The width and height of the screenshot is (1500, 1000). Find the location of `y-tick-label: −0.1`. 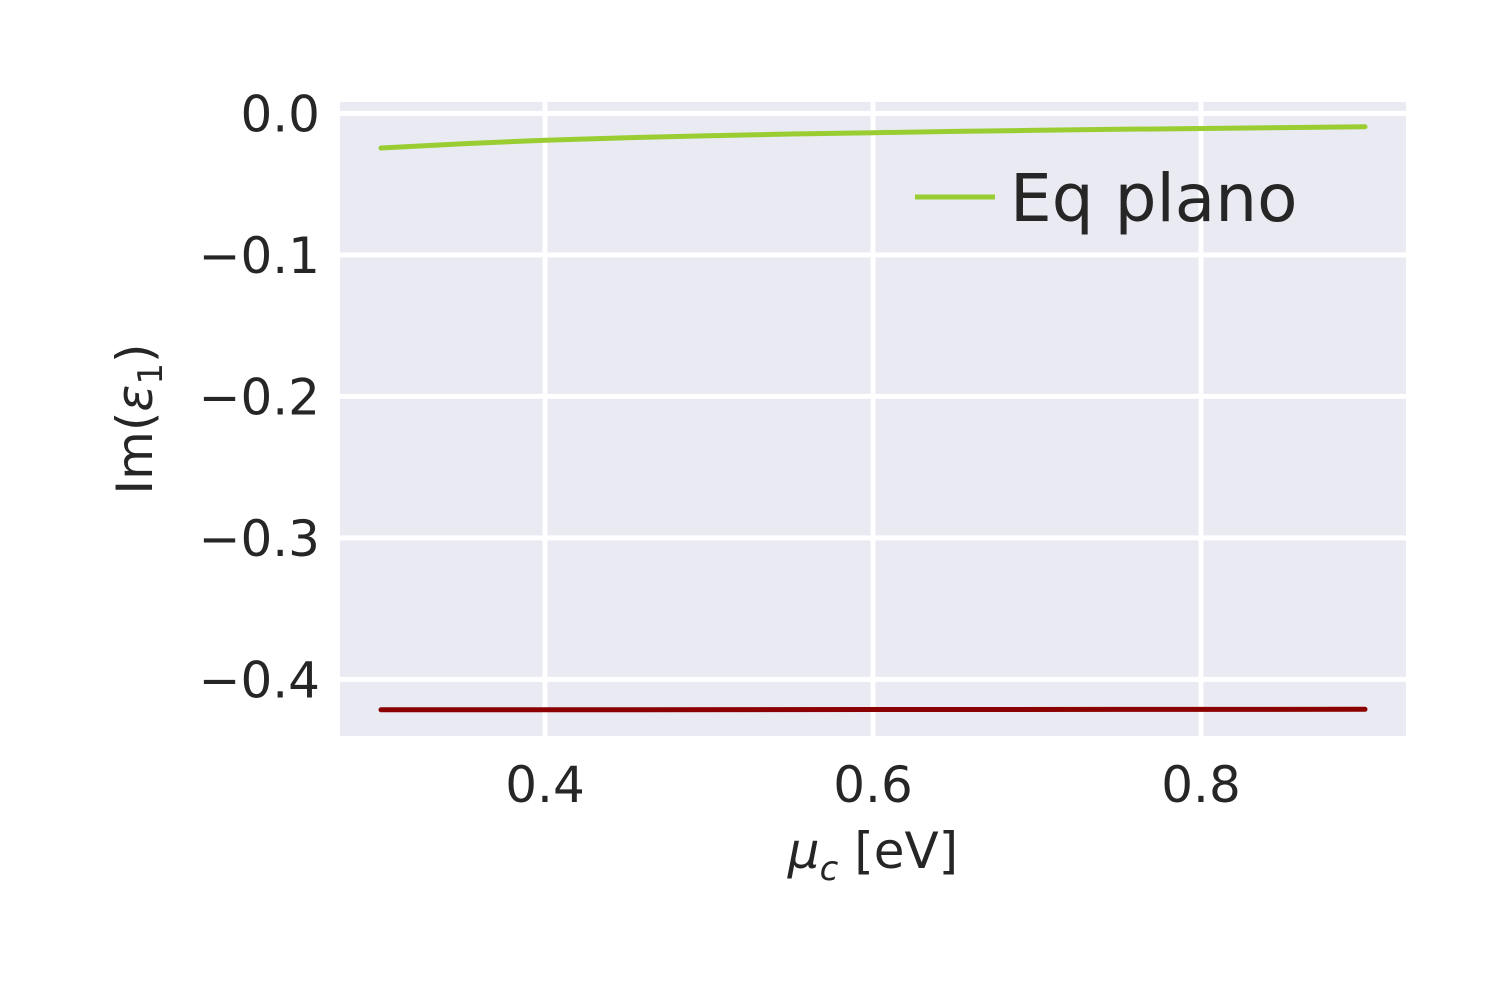

y-tick-label: −0.1 is located at coordinates (259, 256).